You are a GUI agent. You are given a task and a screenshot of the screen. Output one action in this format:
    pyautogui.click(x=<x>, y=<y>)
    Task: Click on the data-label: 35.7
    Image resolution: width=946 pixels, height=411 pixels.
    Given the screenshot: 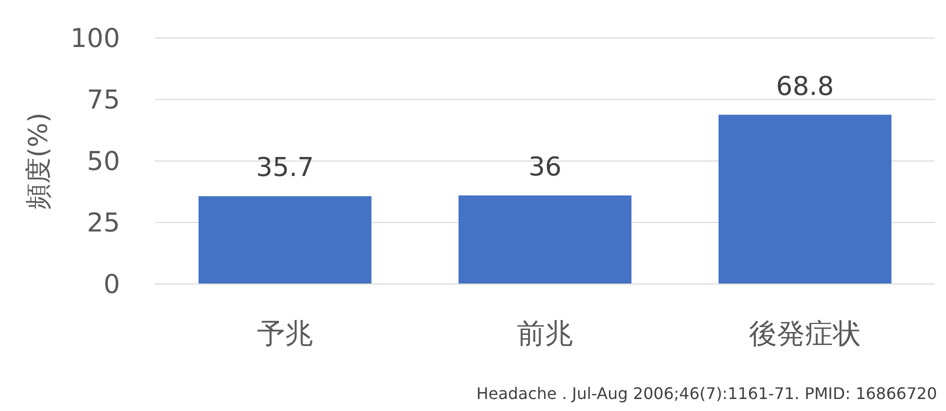 What is the action you would take?
    pyautogui.click(x=285, y=168)
    